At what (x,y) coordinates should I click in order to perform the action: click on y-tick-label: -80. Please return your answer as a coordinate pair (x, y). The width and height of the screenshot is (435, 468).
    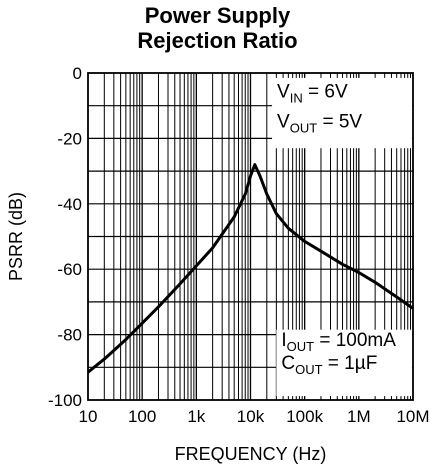
    Looking at the image, I should click on (69, 335).